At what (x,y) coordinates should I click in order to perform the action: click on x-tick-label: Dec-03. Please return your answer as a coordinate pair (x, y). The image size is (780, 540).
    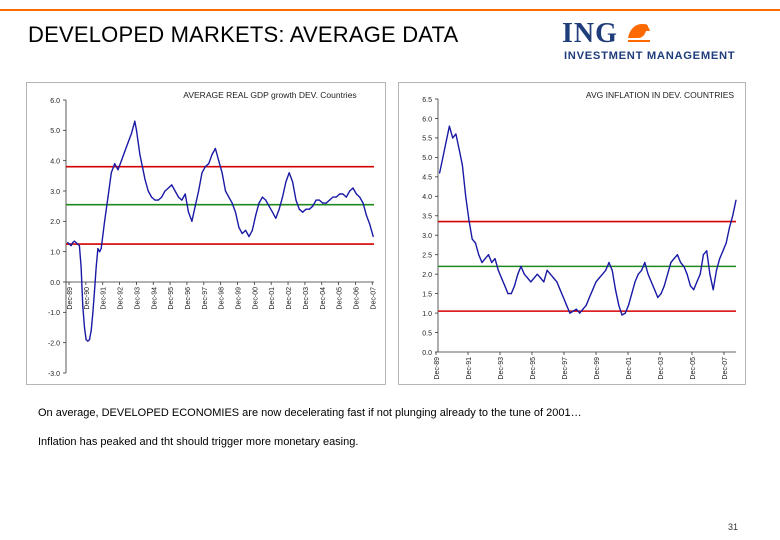
    Looking at the image, I should click on (306, 298).